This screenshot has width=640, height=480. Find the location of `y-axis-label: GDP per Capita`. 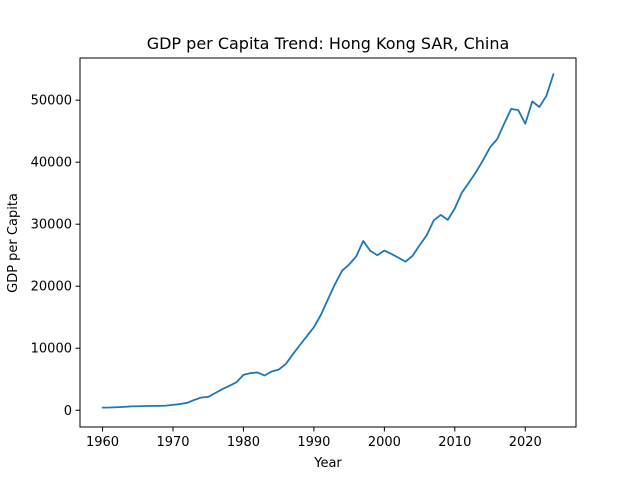

y-axis-label: GDP per Capita is located at coordinates (13, 243).